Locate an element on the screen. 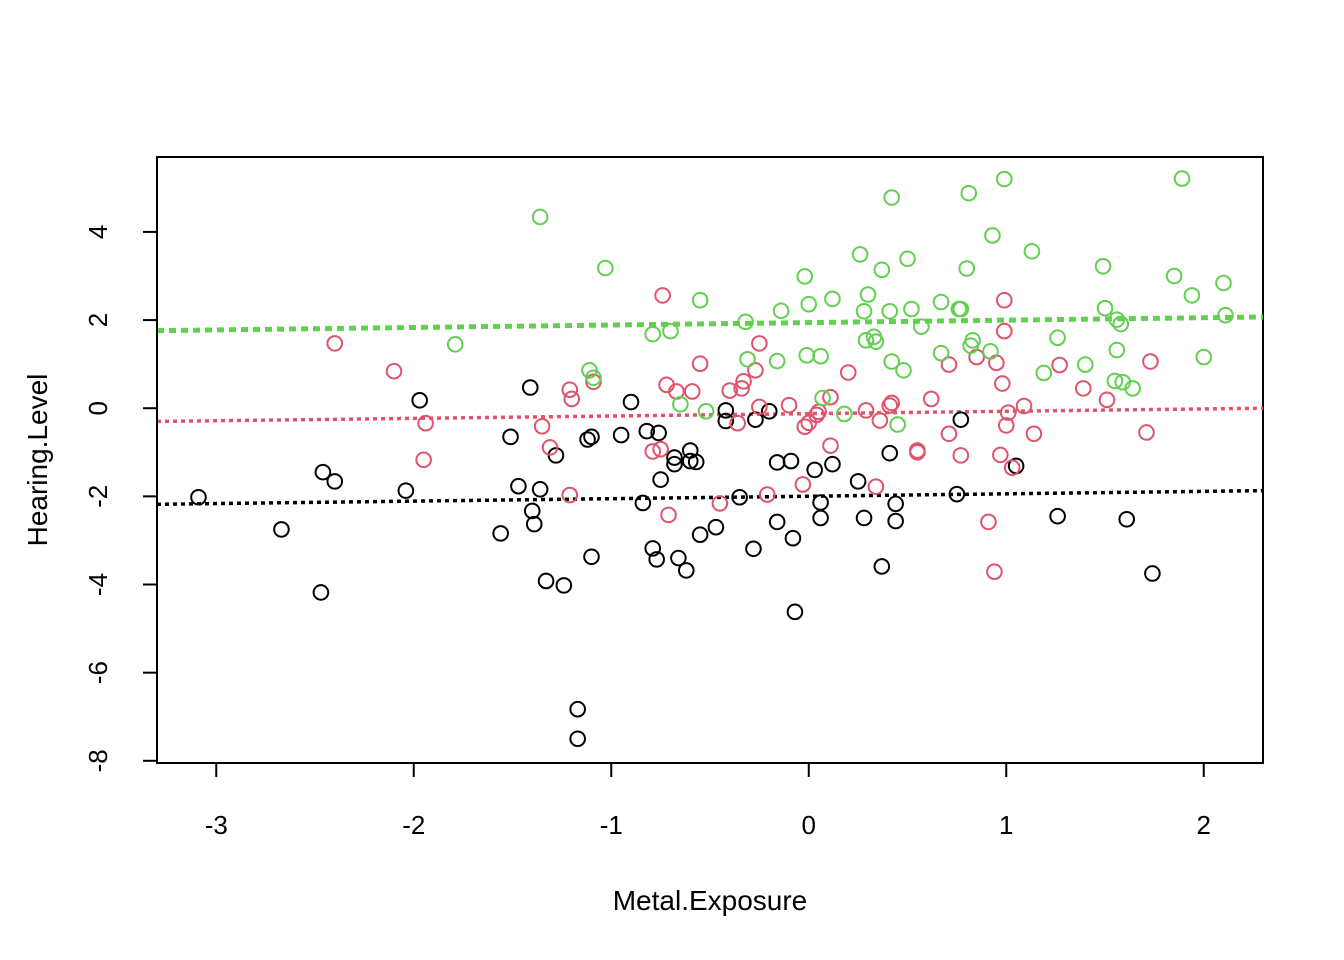 Image resolution: width=1344 pixels, height=960 pixels. x-axis-title: Metal.Exposure is located at coordinates (710, 900).